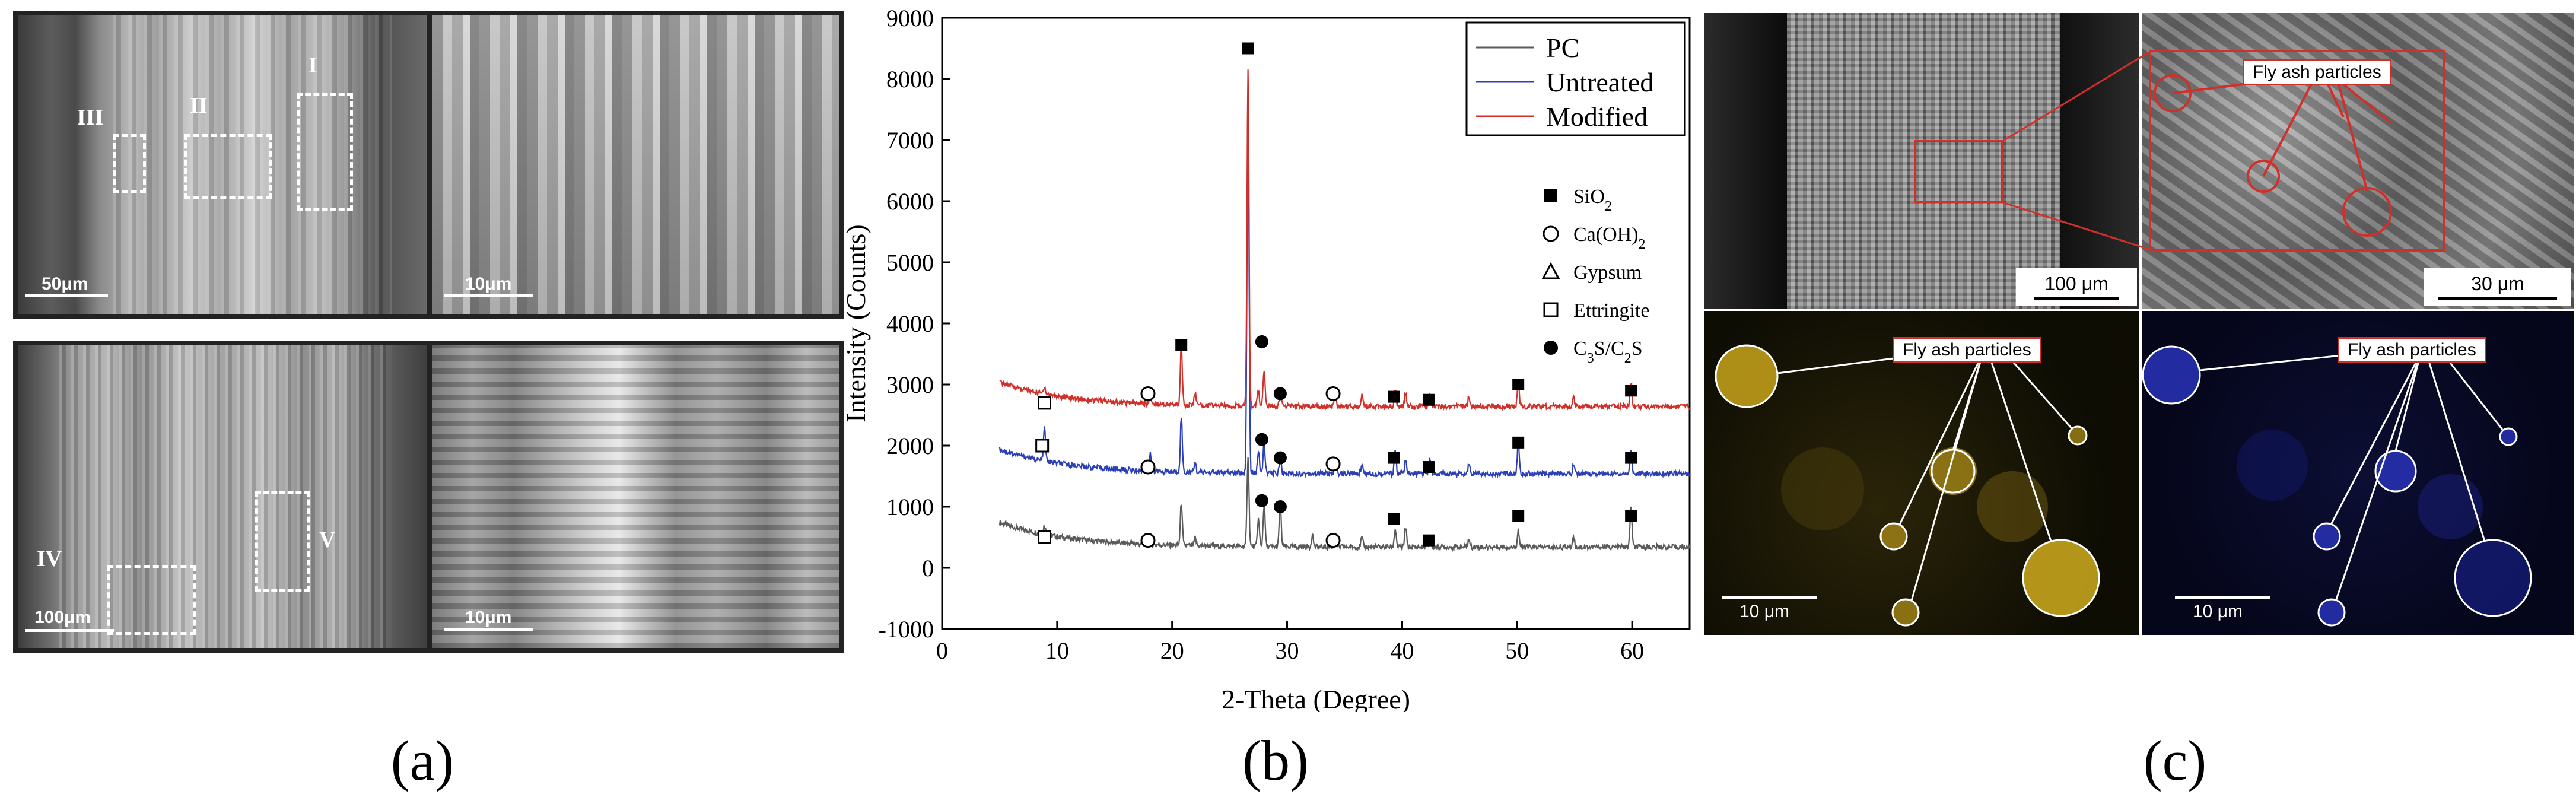  Describe the element at coordinates (635, 164) in the screenshot. I see `sem-fiber-top-zoom: 10μm` at that location.